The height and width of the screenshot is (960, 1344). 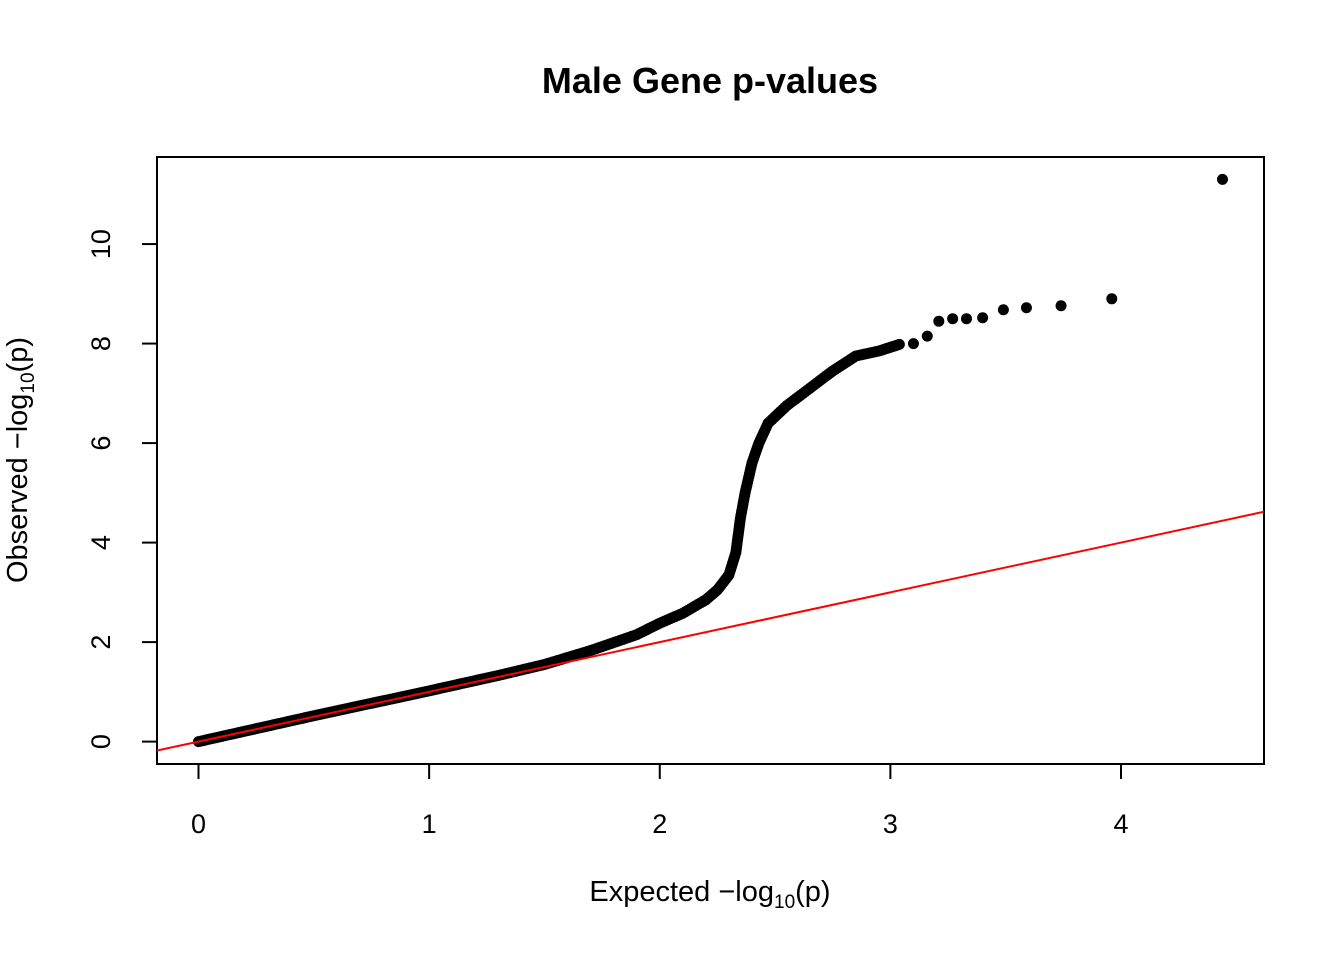 What do you see at coordinates (660, 801) in the screenshot?
I see `x-axis: 0 1 2 3 4` at bounding box center [660, 801].